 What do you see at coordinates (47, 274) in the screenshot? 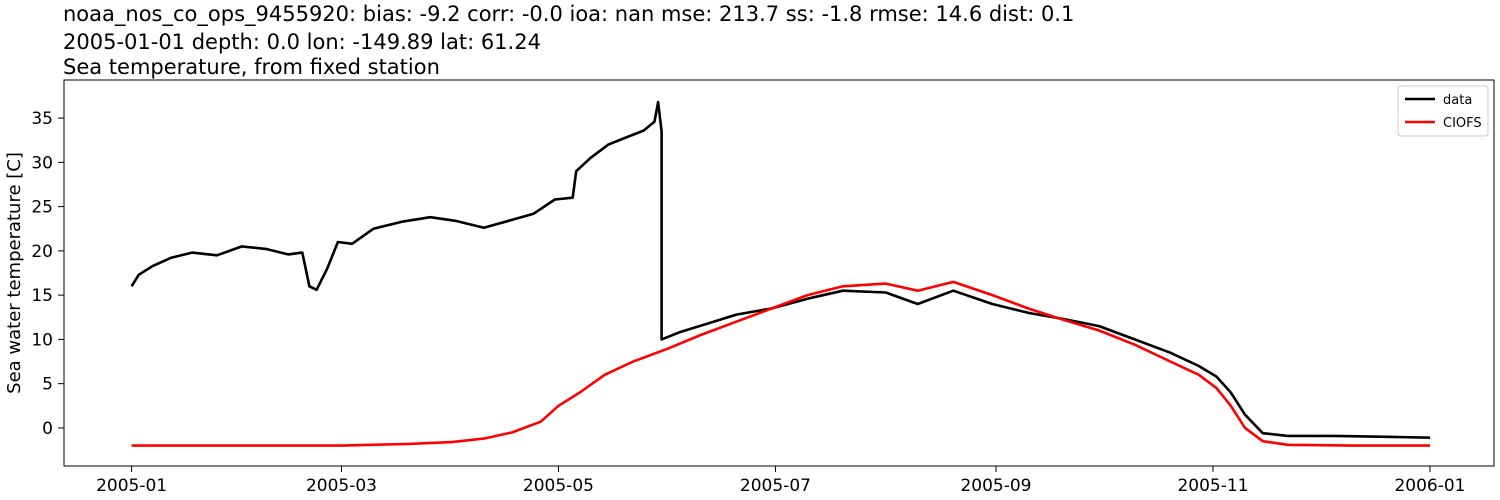
I see `y-axis: 0 5 10 15 20 25 30 35` at bounding box center [47, 274].